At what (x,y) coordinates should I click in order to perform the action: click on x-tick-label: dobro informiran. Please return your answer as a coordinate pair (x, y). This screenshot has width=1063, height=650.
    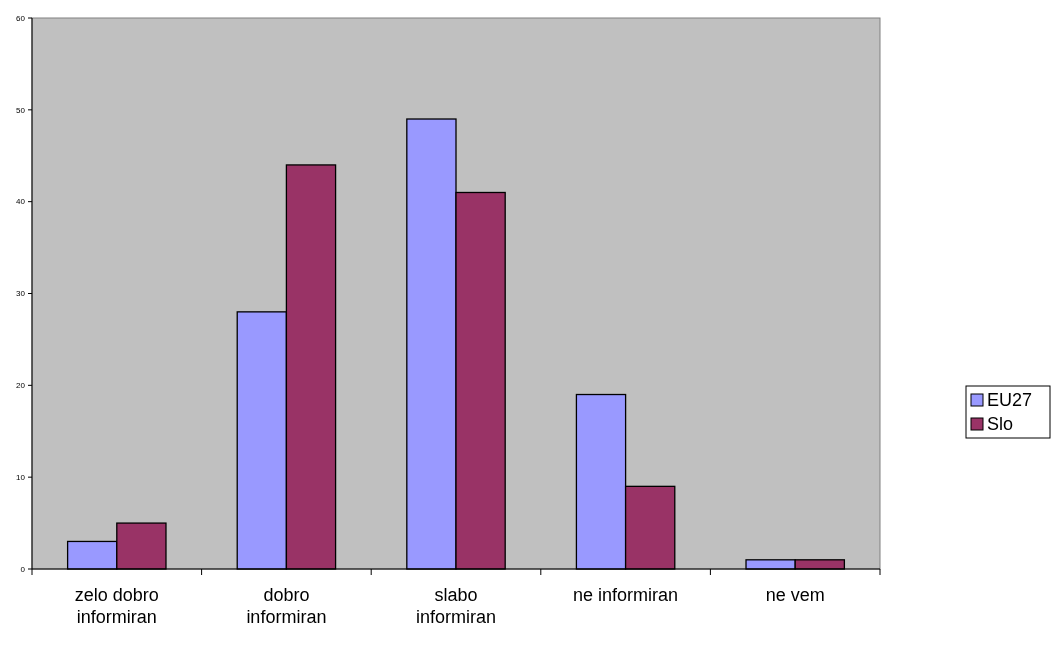
    Looking at the image, I should click on (286, 606).